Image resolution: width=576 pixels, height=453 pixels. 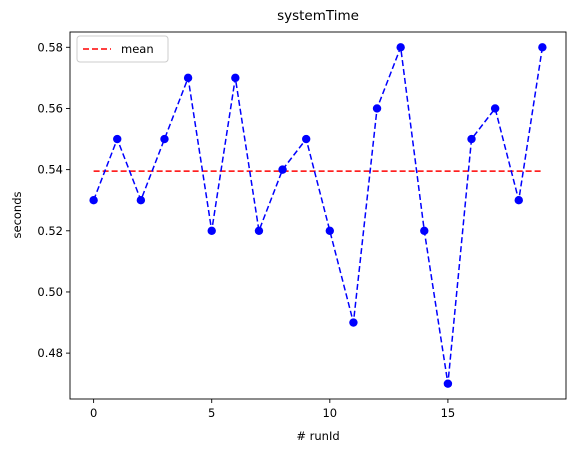 I want to click on legend-mean-label: mean, so click(x=137, y=49).